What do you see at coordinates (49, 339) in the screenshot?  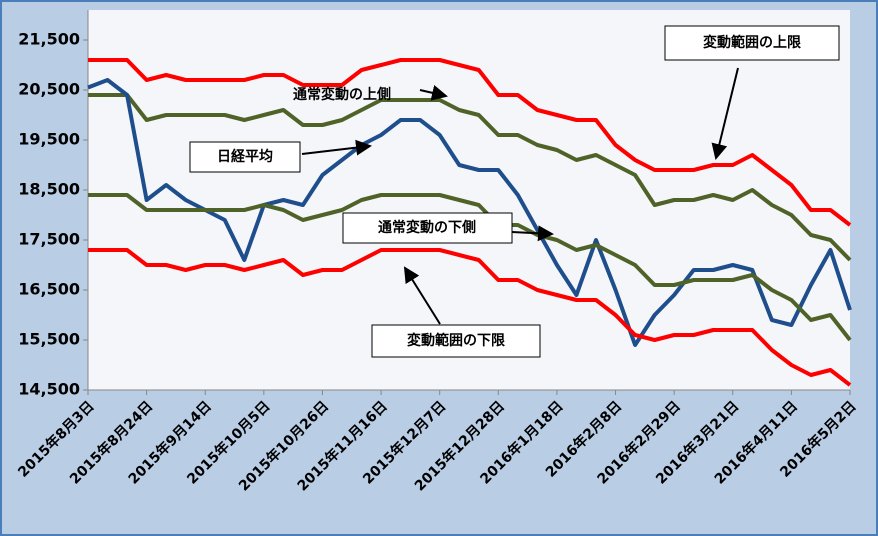 I see `y-tick-label: 15,500` at bounding box center [49, 339].